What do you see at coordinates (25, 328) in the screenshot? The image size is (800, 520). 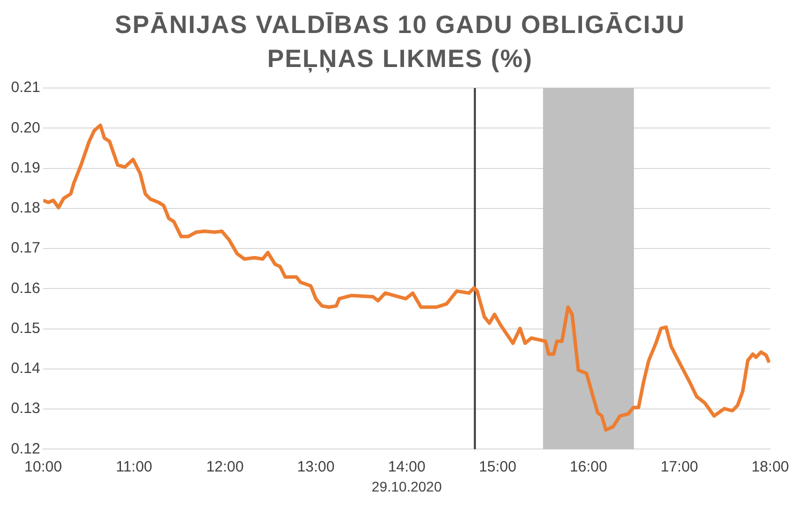 I see `y-tick-label: 0.15` at bounding box center [25, 328].